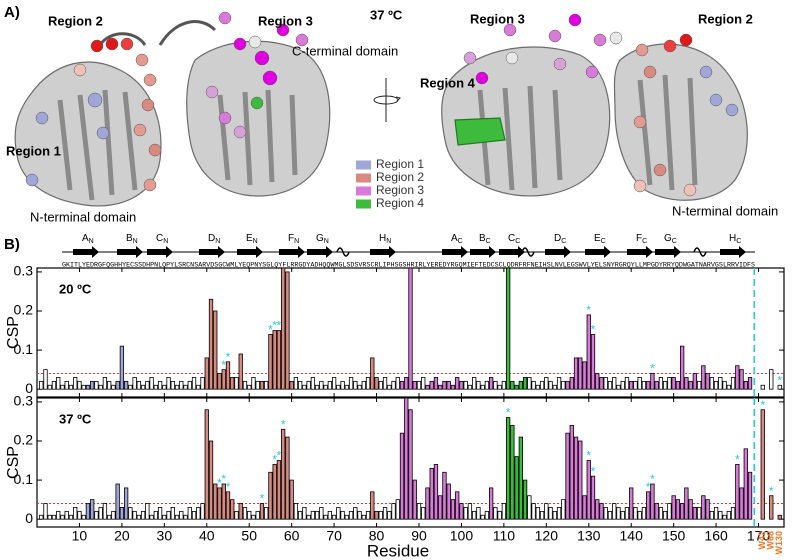 The width and height of the screenshot is (792, 560). What do you see at coordinates (589, 536) in the screenshot?
I see `x-tick-label: 130` at bounding box center [589, 536].